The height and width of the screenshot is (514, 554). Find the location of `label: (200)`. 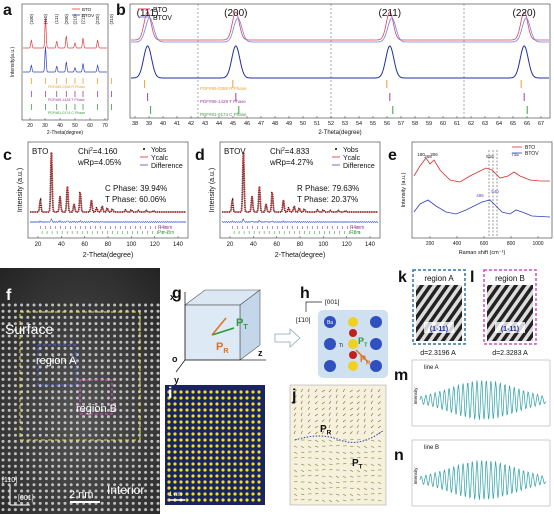

label: (200) is located at coordinates (66, 19).